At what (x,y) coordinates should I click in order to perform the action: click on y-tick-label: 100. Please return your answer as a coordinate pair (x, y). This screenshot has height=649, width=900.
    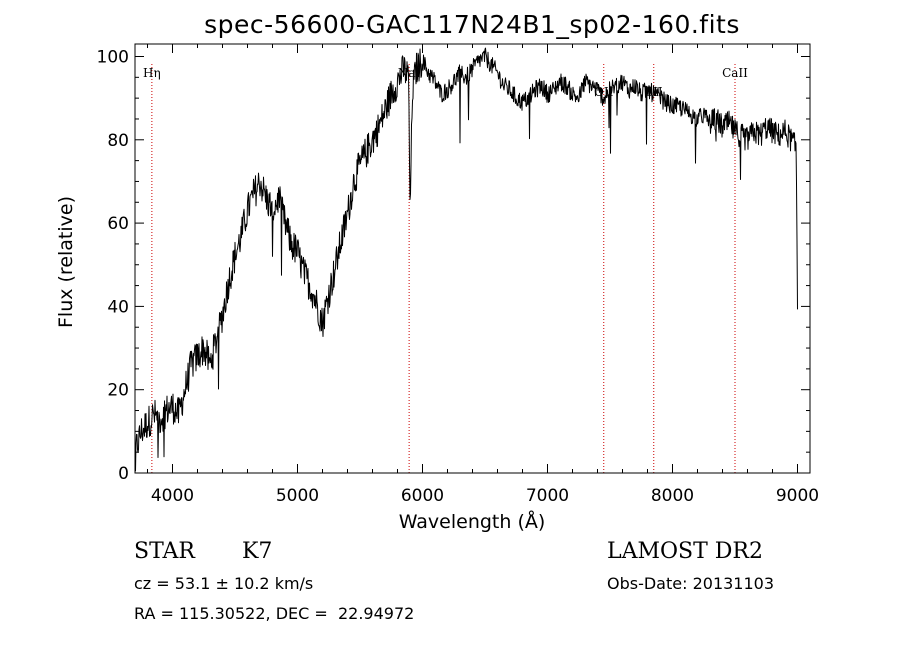
    Looking at the image, I should click on (113, 57).